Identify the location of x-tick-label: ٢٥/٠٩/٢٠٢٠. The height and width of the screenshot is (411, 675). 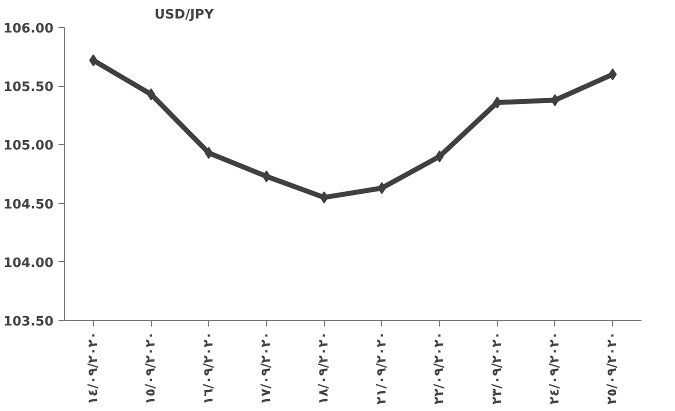
(612, 367).